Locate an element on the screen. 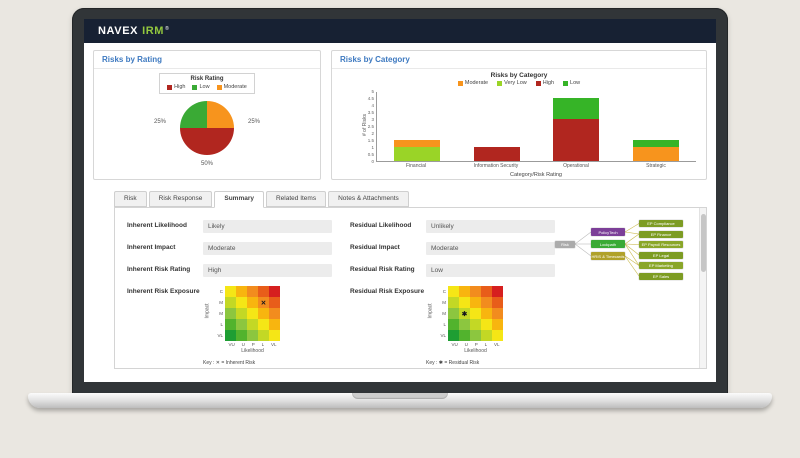 Image resolution: width=800 pixels, height=458 pixels. brand-irm: IRM is located at coordinates (153, 31).